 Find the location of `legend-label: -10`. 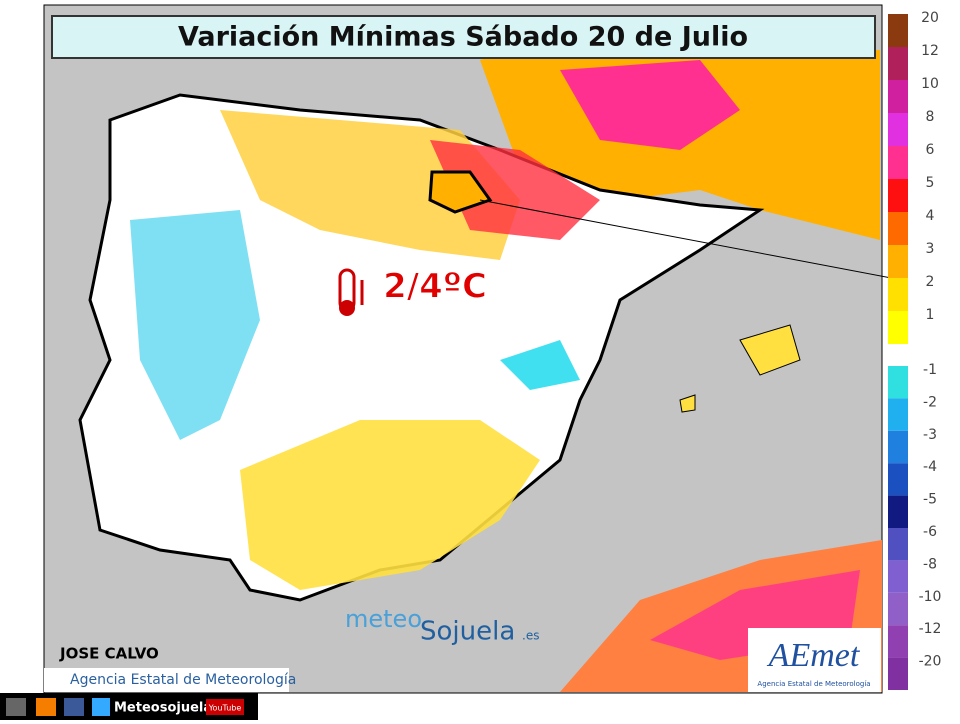

legend-label: -10 is located at coordinates (930, 597).